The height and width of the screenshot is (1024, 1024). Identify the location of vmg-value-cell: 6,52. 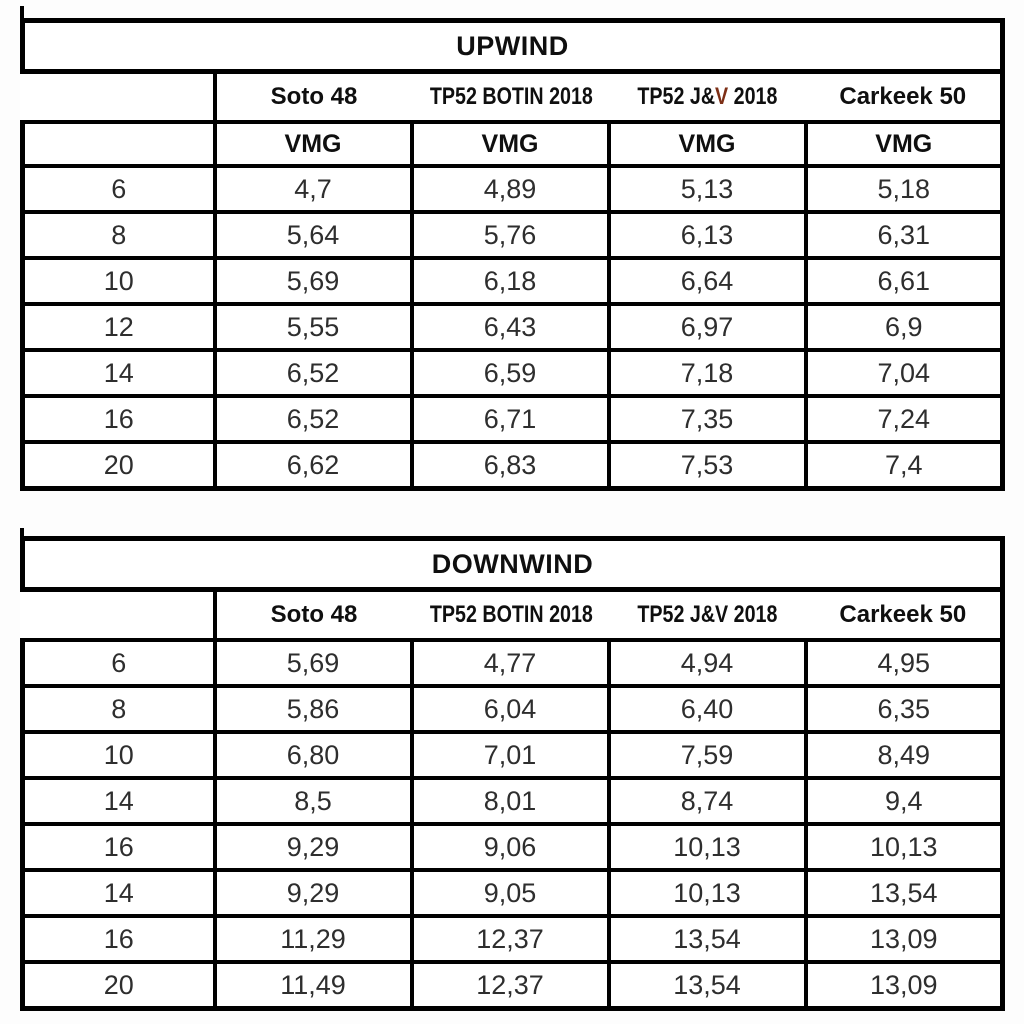
(313, 419).